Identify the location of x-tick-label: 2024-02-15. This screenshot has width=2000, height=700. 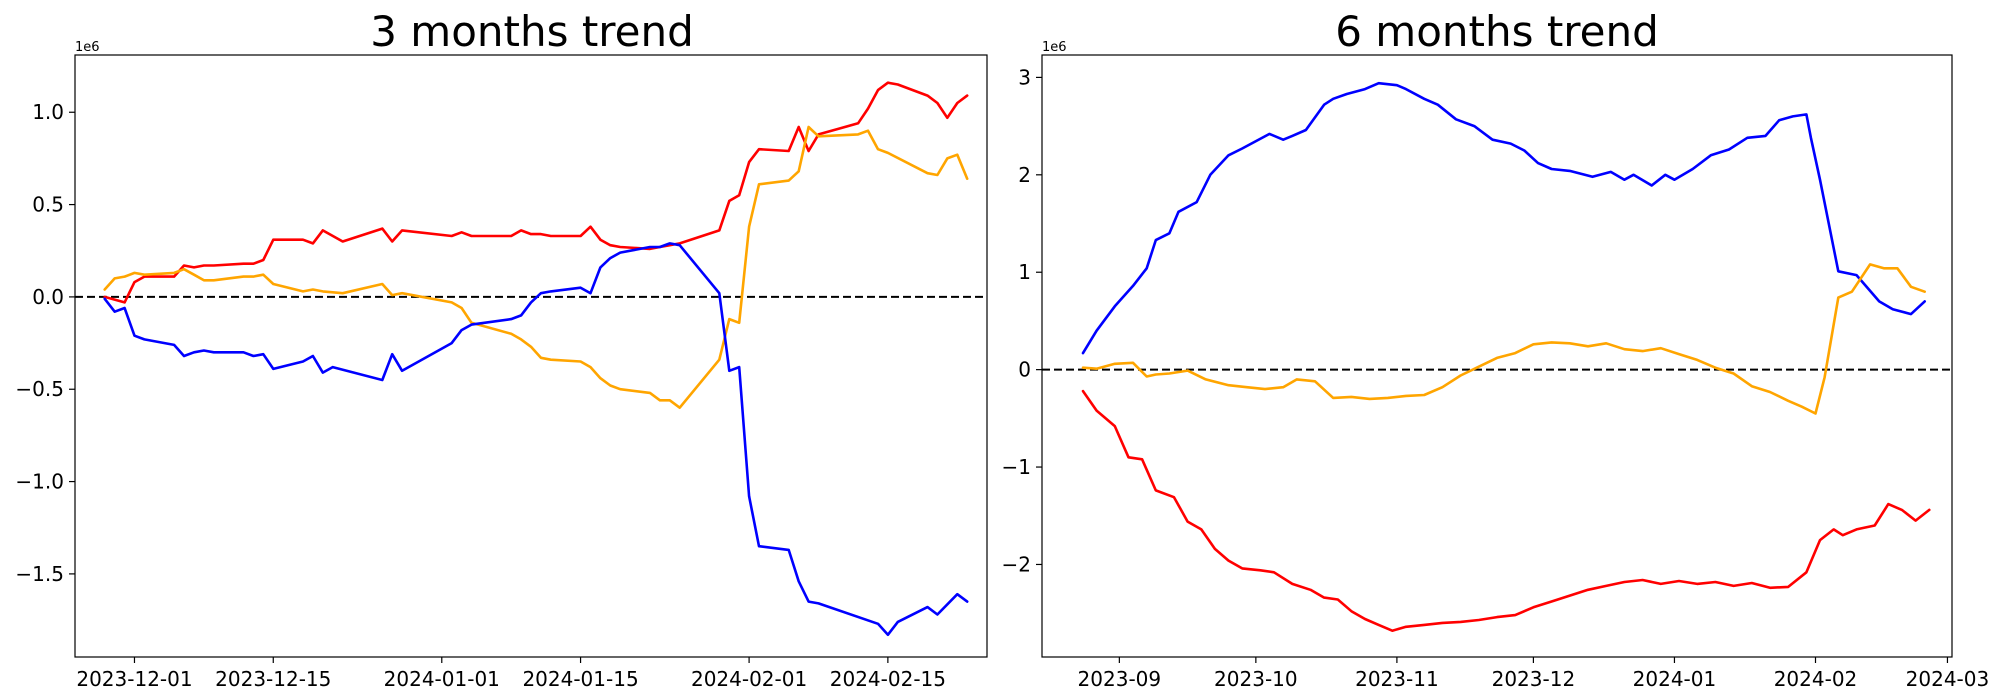
(888, 679).